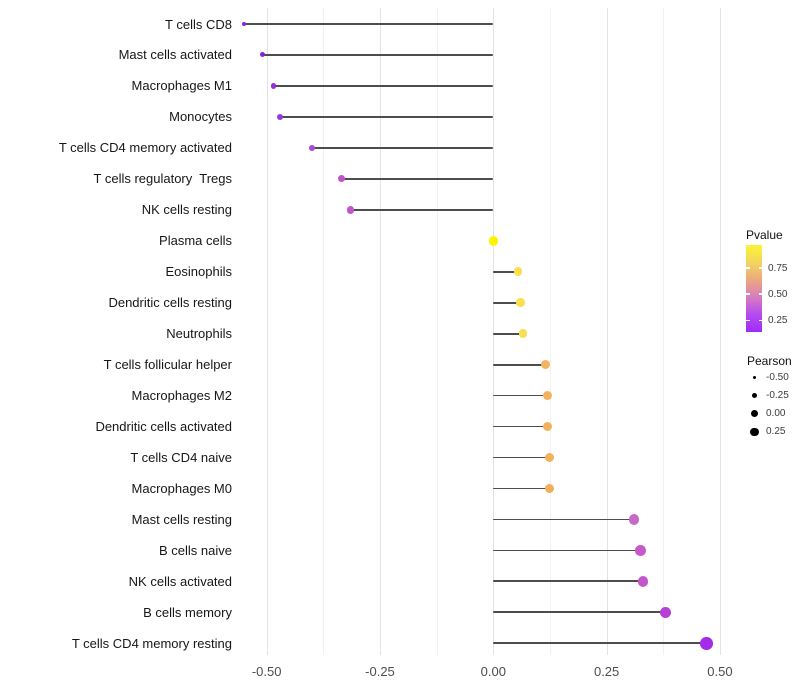 This screenshot has height=700, width=800. What do you see at coordinates (195, 241) in the screenshot?
I see `y-axis-label: Plasma cells` at bounding box center [195, 241].